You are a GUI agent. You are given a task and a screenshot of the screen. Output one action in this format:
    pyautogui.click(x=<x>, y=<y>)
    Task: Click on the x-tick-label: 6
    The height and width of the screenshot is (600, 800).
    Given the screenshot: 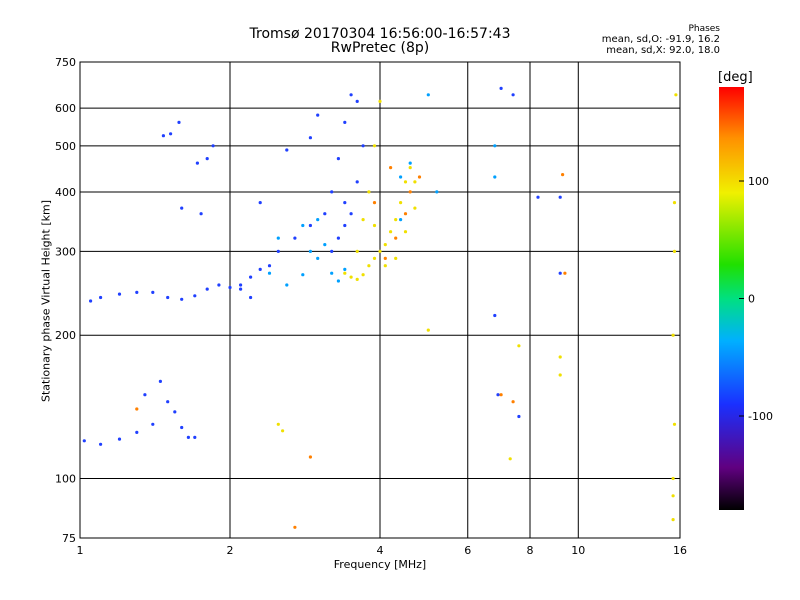 What is the action you would take?
    pyautogui.click(x=467, y=550)
    